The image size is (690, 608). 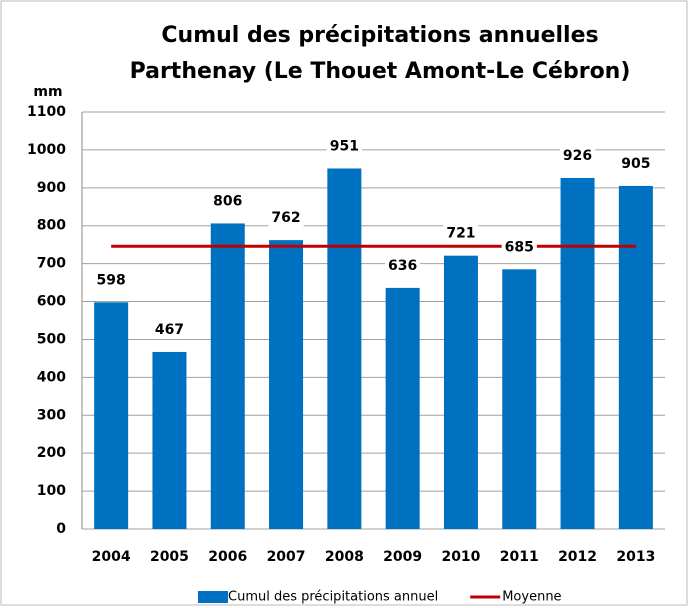 I want to click on x-tick-label: 2013, so click(x=635, y=557).